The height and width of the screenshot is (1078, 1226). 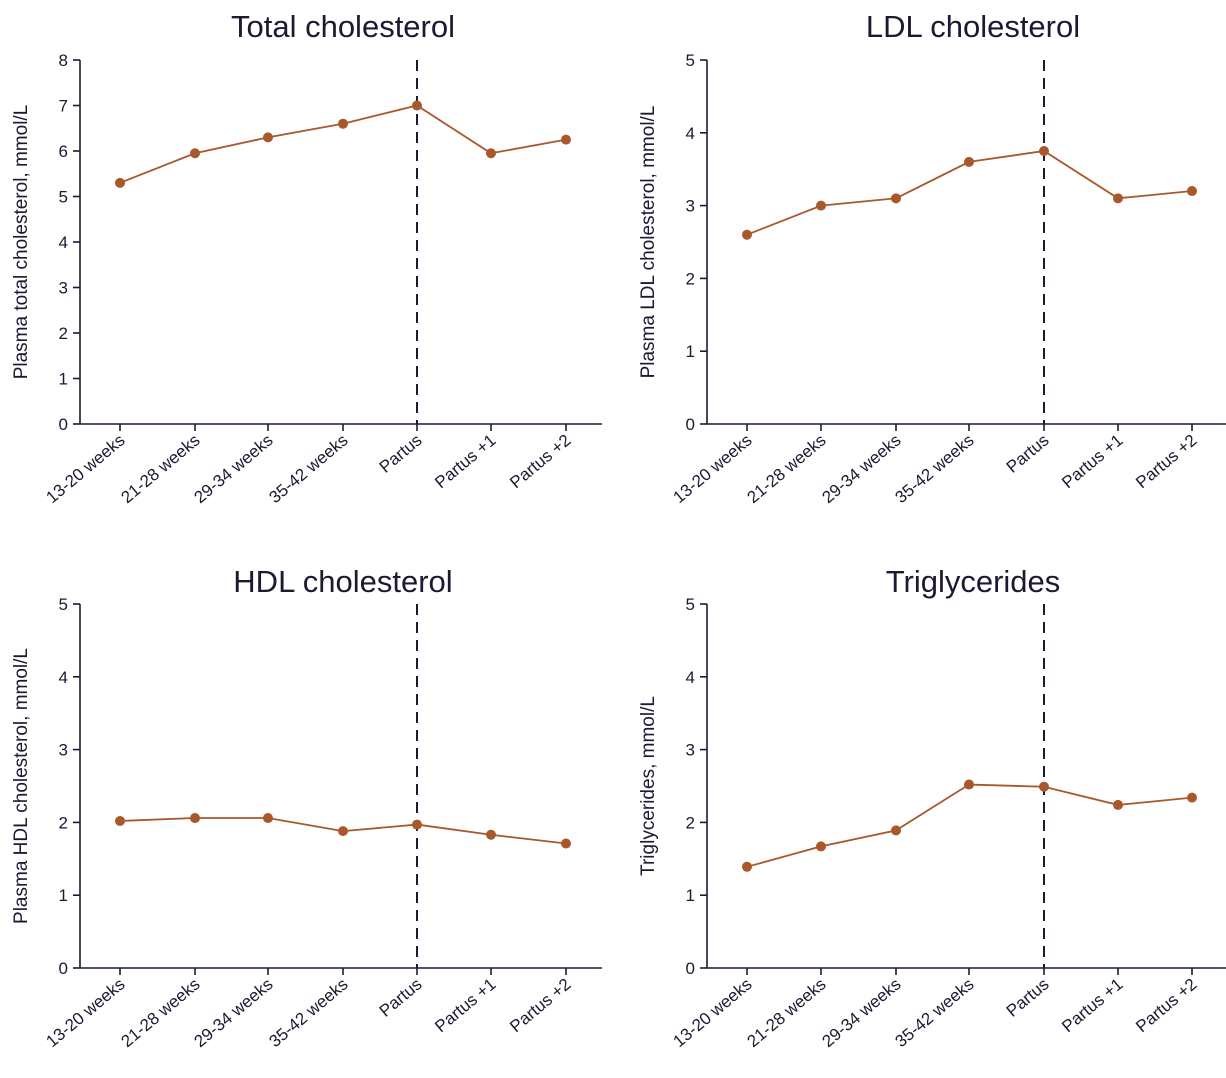 I want to click on y-axis-label: Plasma total cholesterol, mmol/L, so click(x=21, y=242).